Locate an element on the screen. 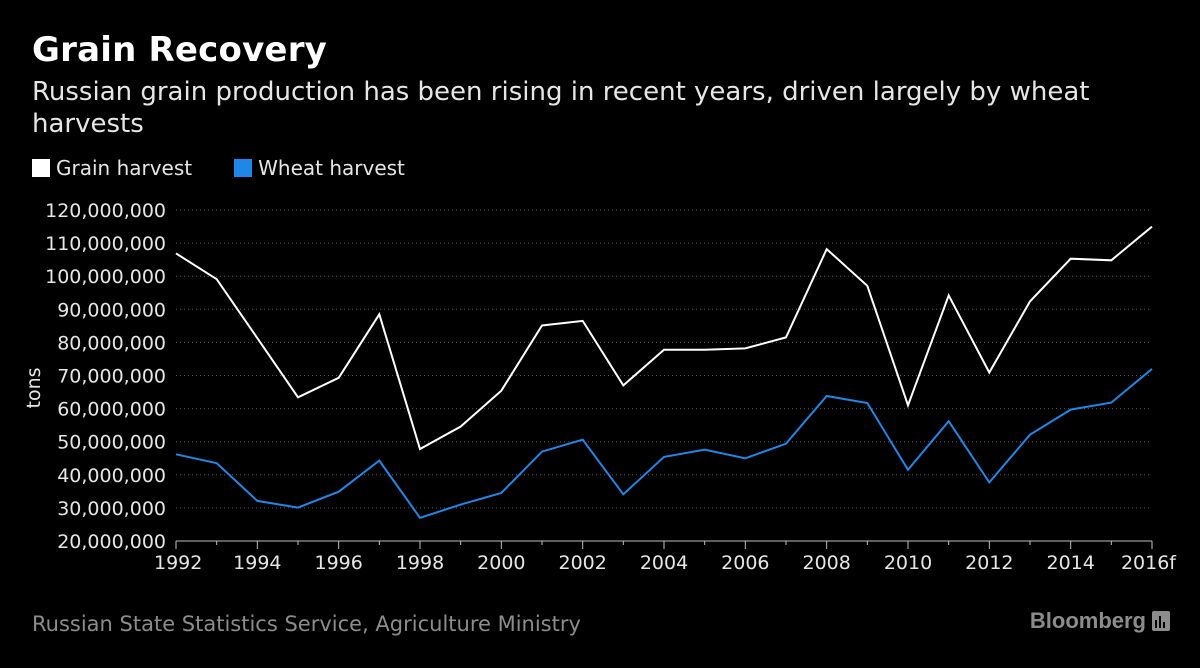 This screenshot has height=668, width=1200. y-axis-label: tons is located at coordinates (34, 387).